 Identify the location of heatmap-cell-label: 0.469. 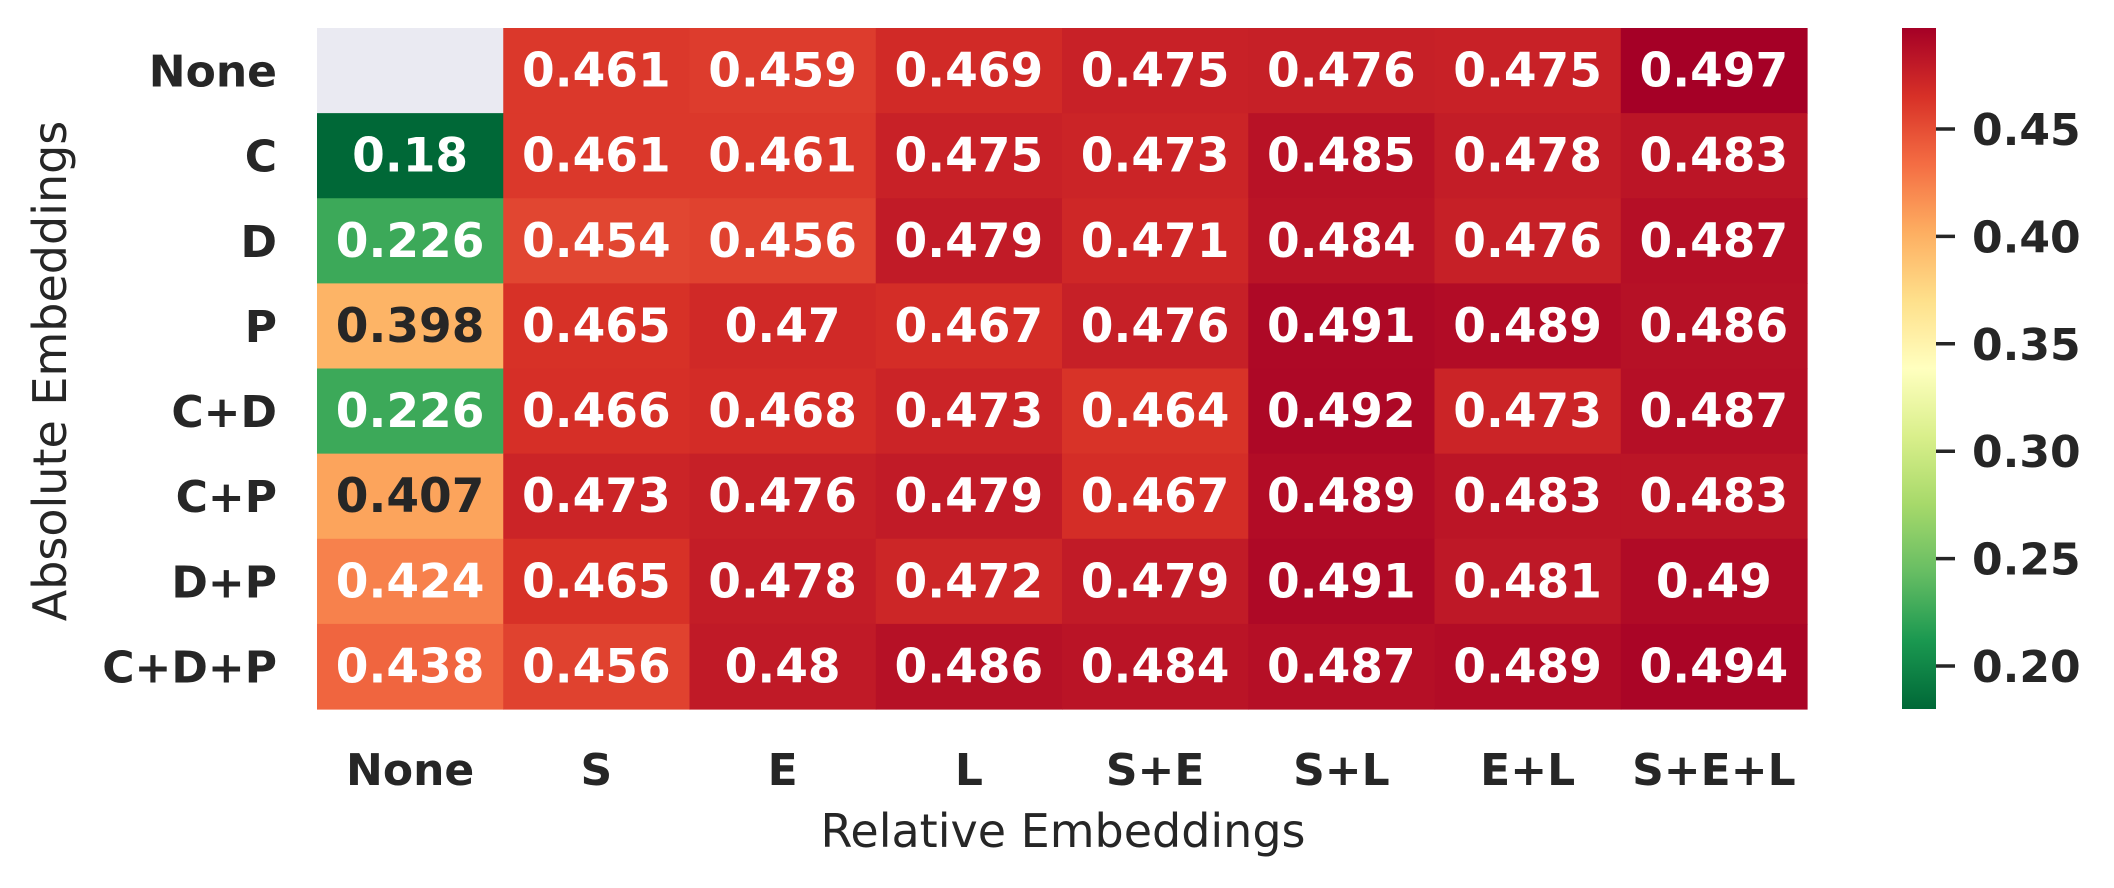
(969, 71).